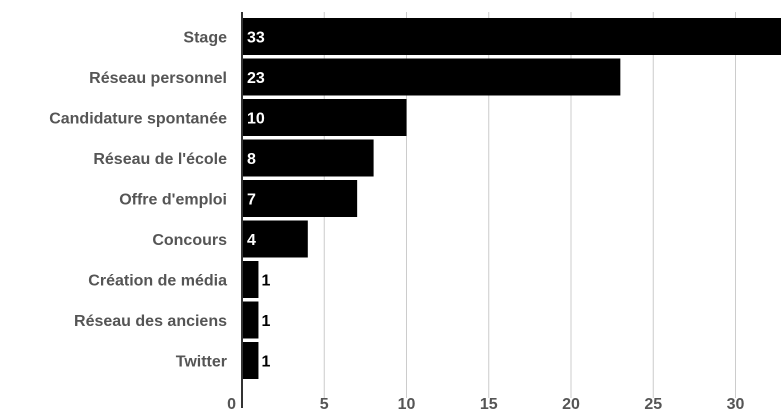 Image resolution: width=781 pixels, height=410 pixels. I want to click on x-tick-label: 30, so click(736, 403).